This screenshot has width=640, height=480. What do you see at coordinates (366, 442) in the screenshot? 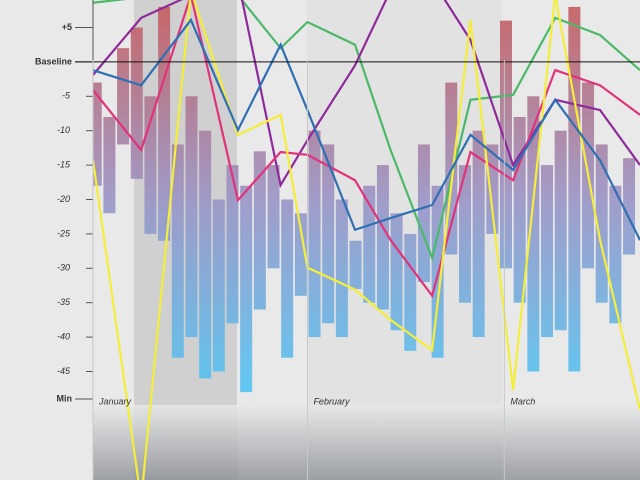
I see `photo-strip` at bounding box center [366, 442].